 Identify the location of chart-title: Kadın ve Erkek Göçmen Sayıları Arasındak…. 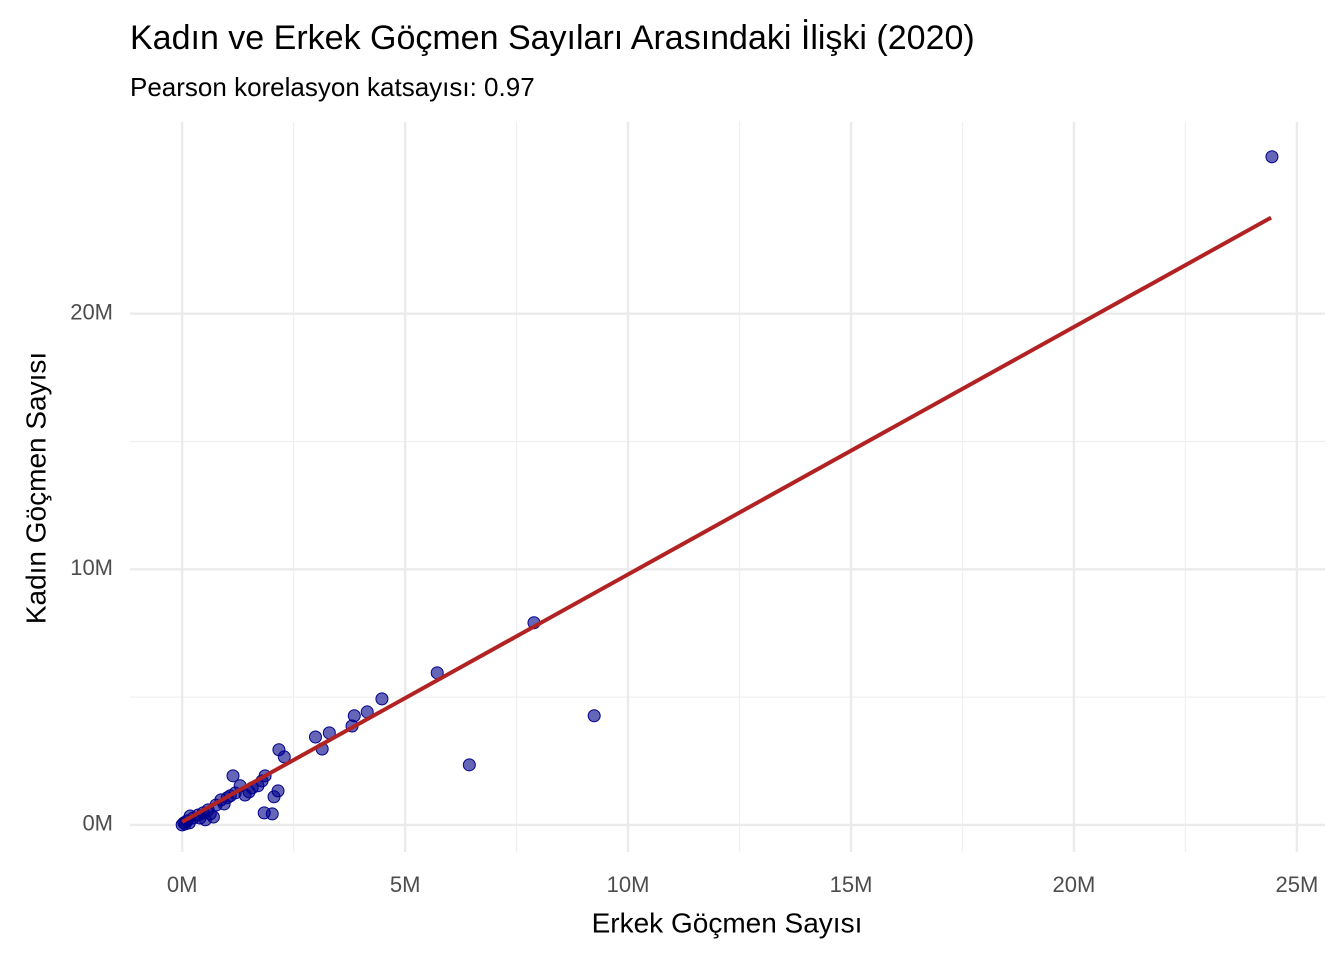
(552, 38).